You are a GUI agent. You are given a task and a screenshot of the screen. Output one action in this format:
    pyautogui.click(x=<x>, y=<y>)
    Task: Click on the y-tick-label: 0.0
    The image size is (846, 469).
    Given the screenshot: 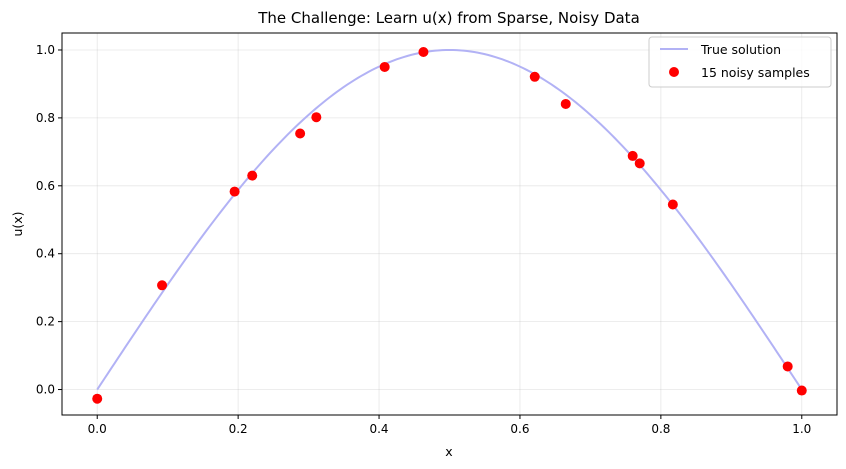 What is the action you would take?
    pyautogui.click(x=45, y=390)
    